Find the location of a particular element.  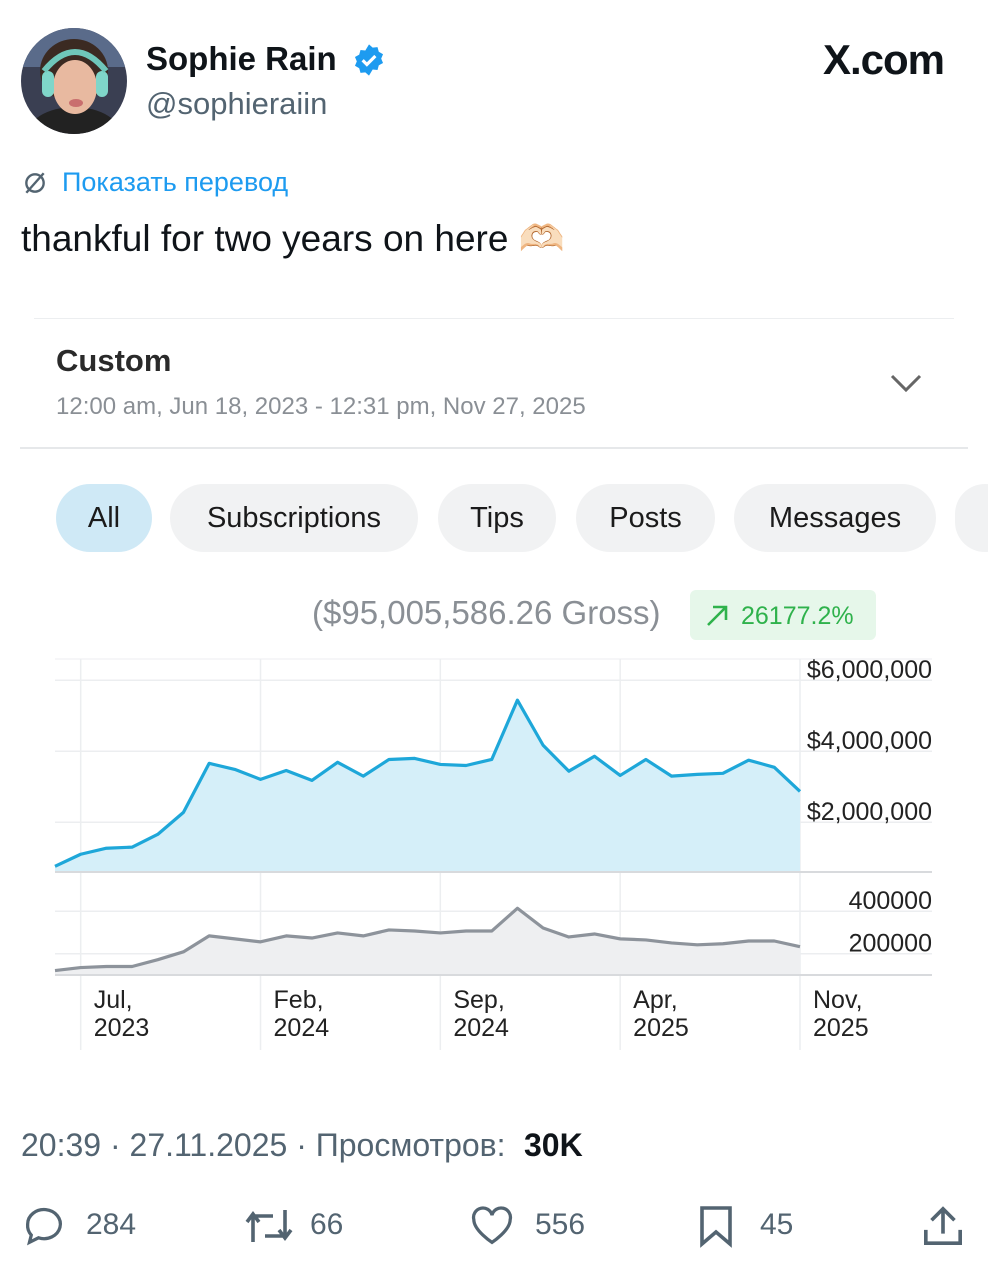

x-tick-label: Apr, 2025 is located at coordinates (661, 1014).